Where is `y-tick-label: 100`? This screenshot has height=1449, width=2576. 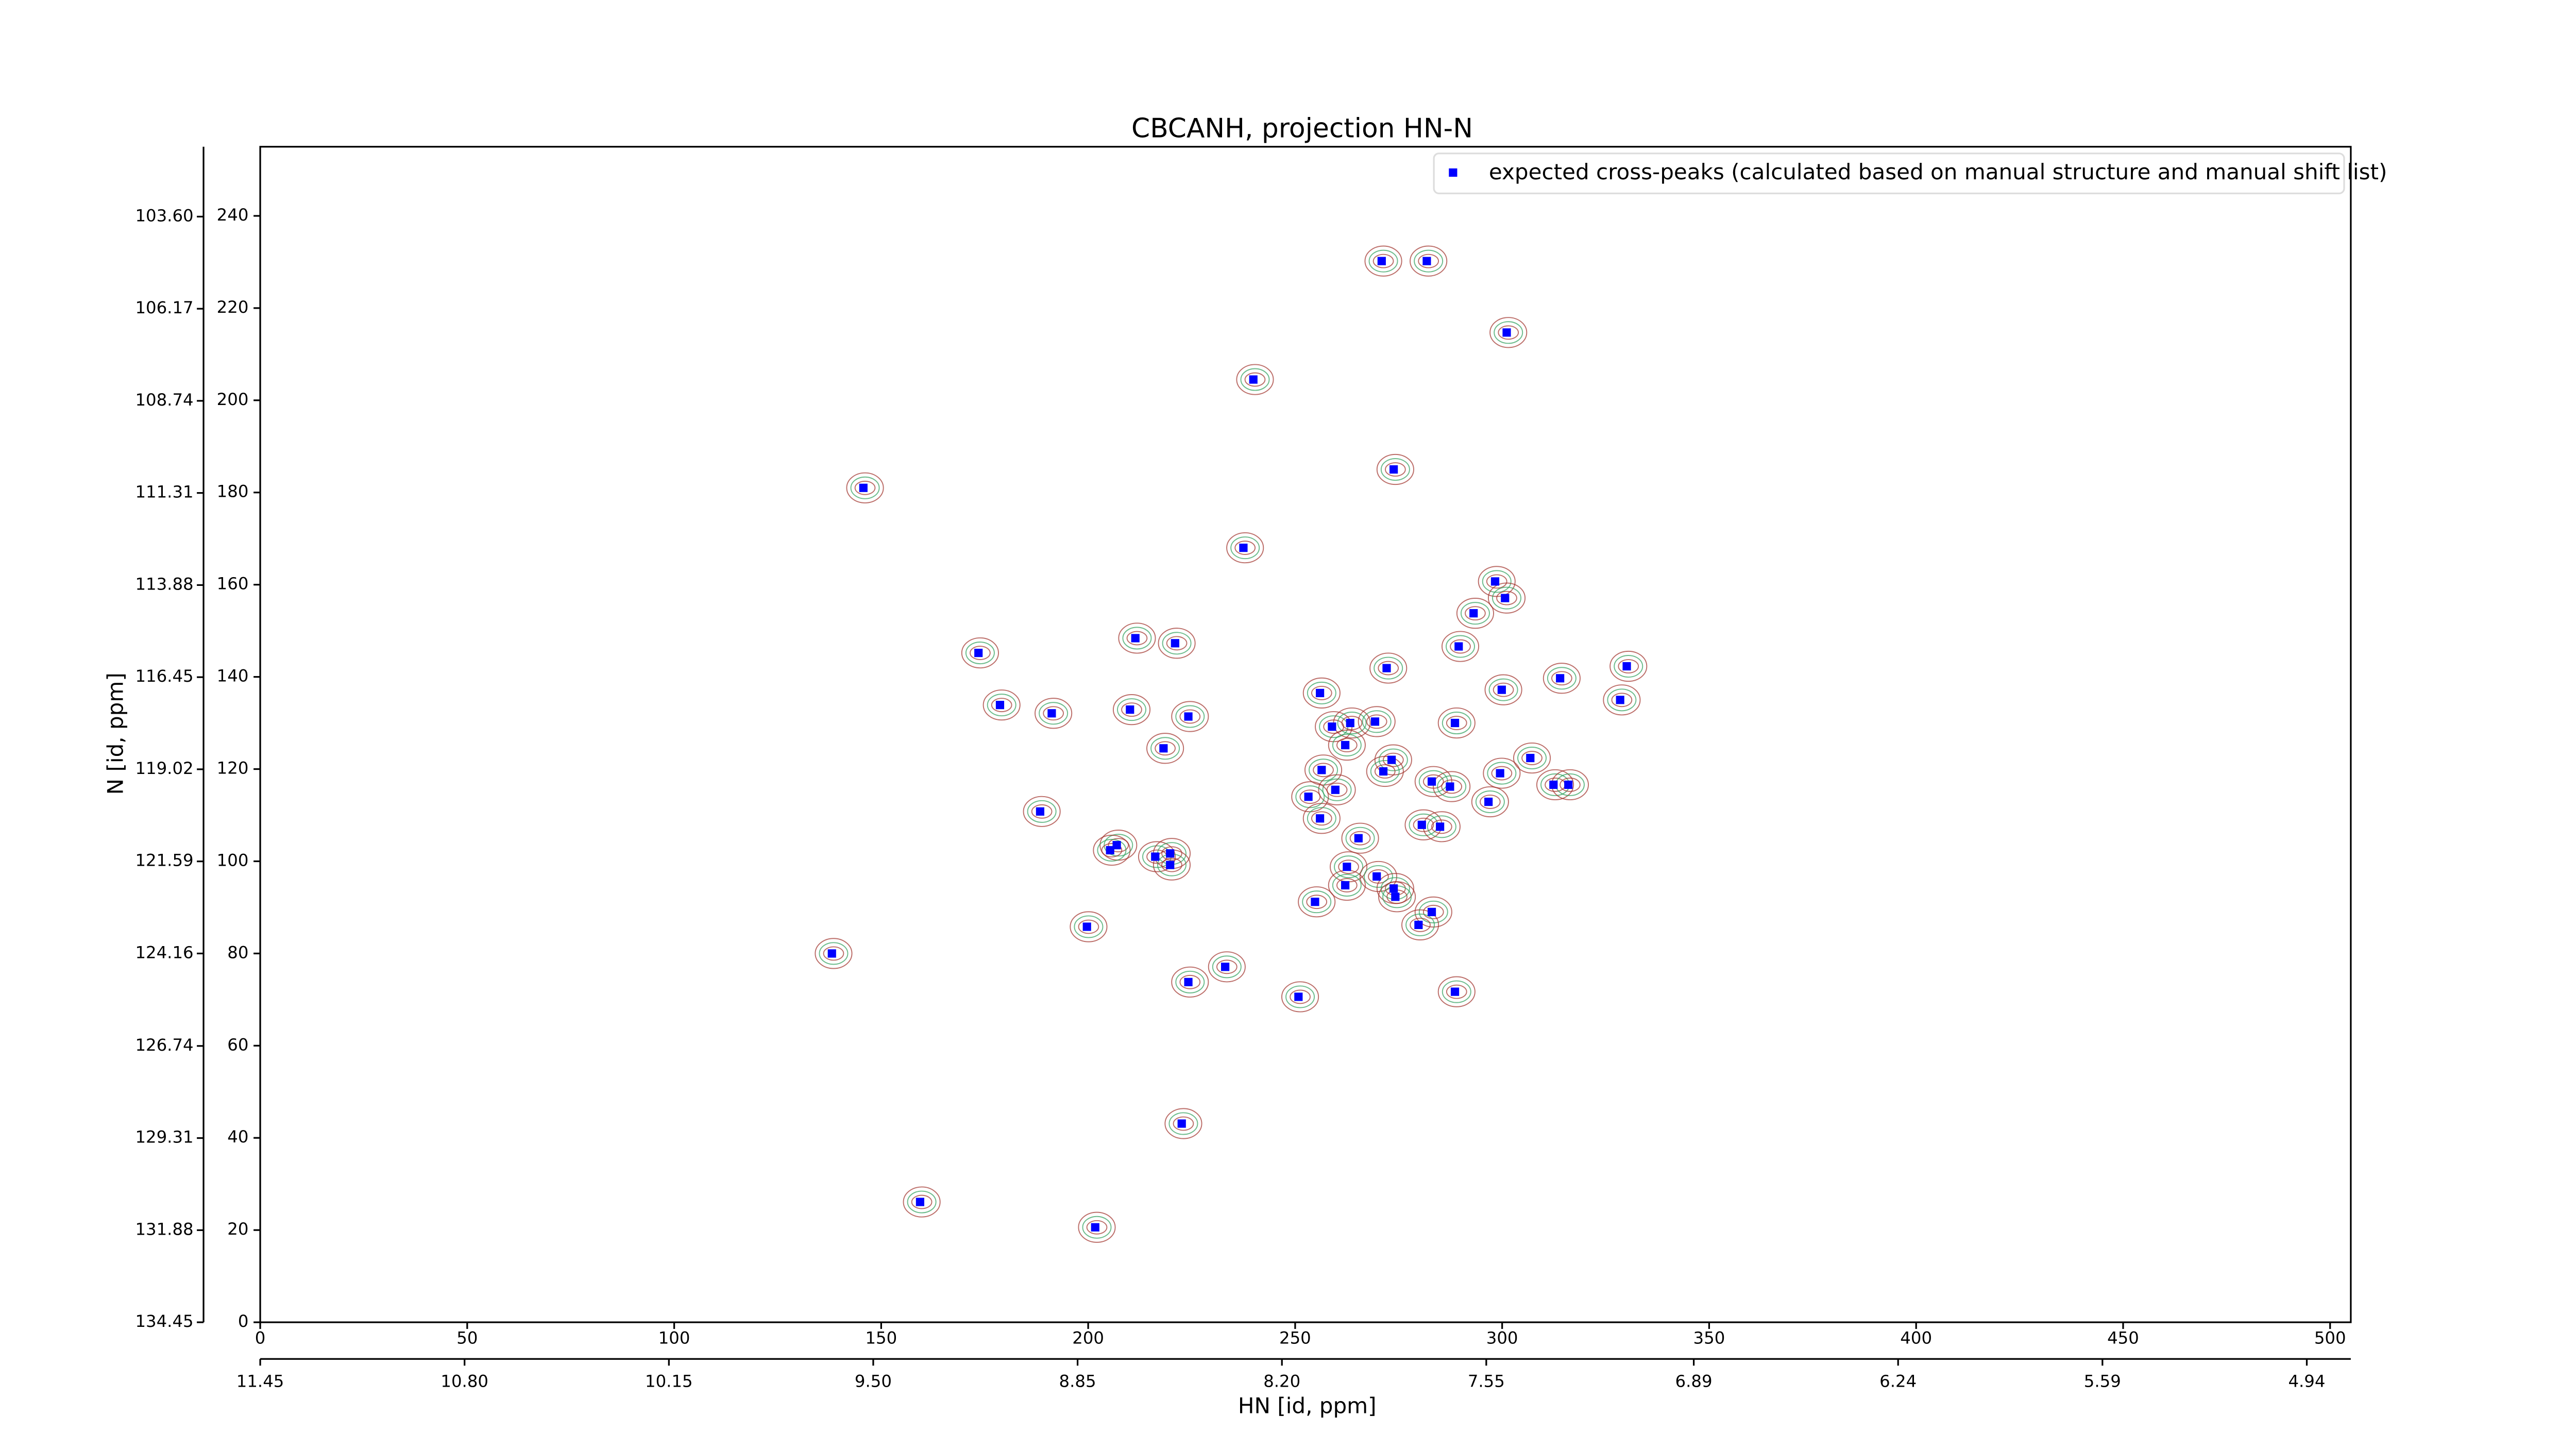
y-tick-label: 100 is located at coordinates (233, 860).